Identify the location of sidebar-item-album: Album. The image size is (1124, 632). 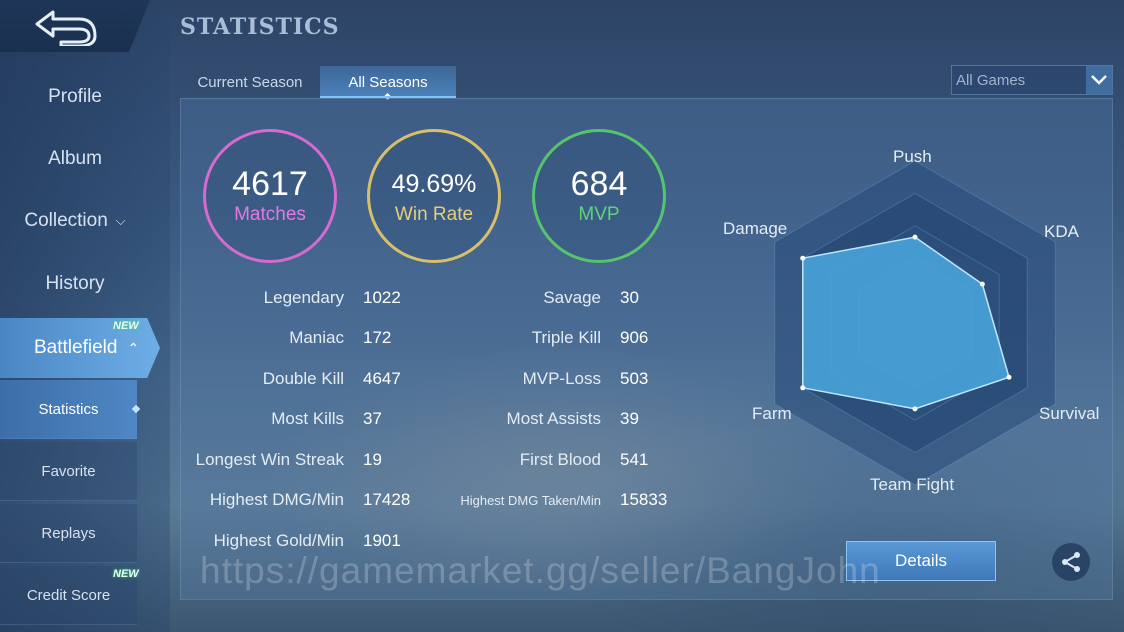
(75, 159).